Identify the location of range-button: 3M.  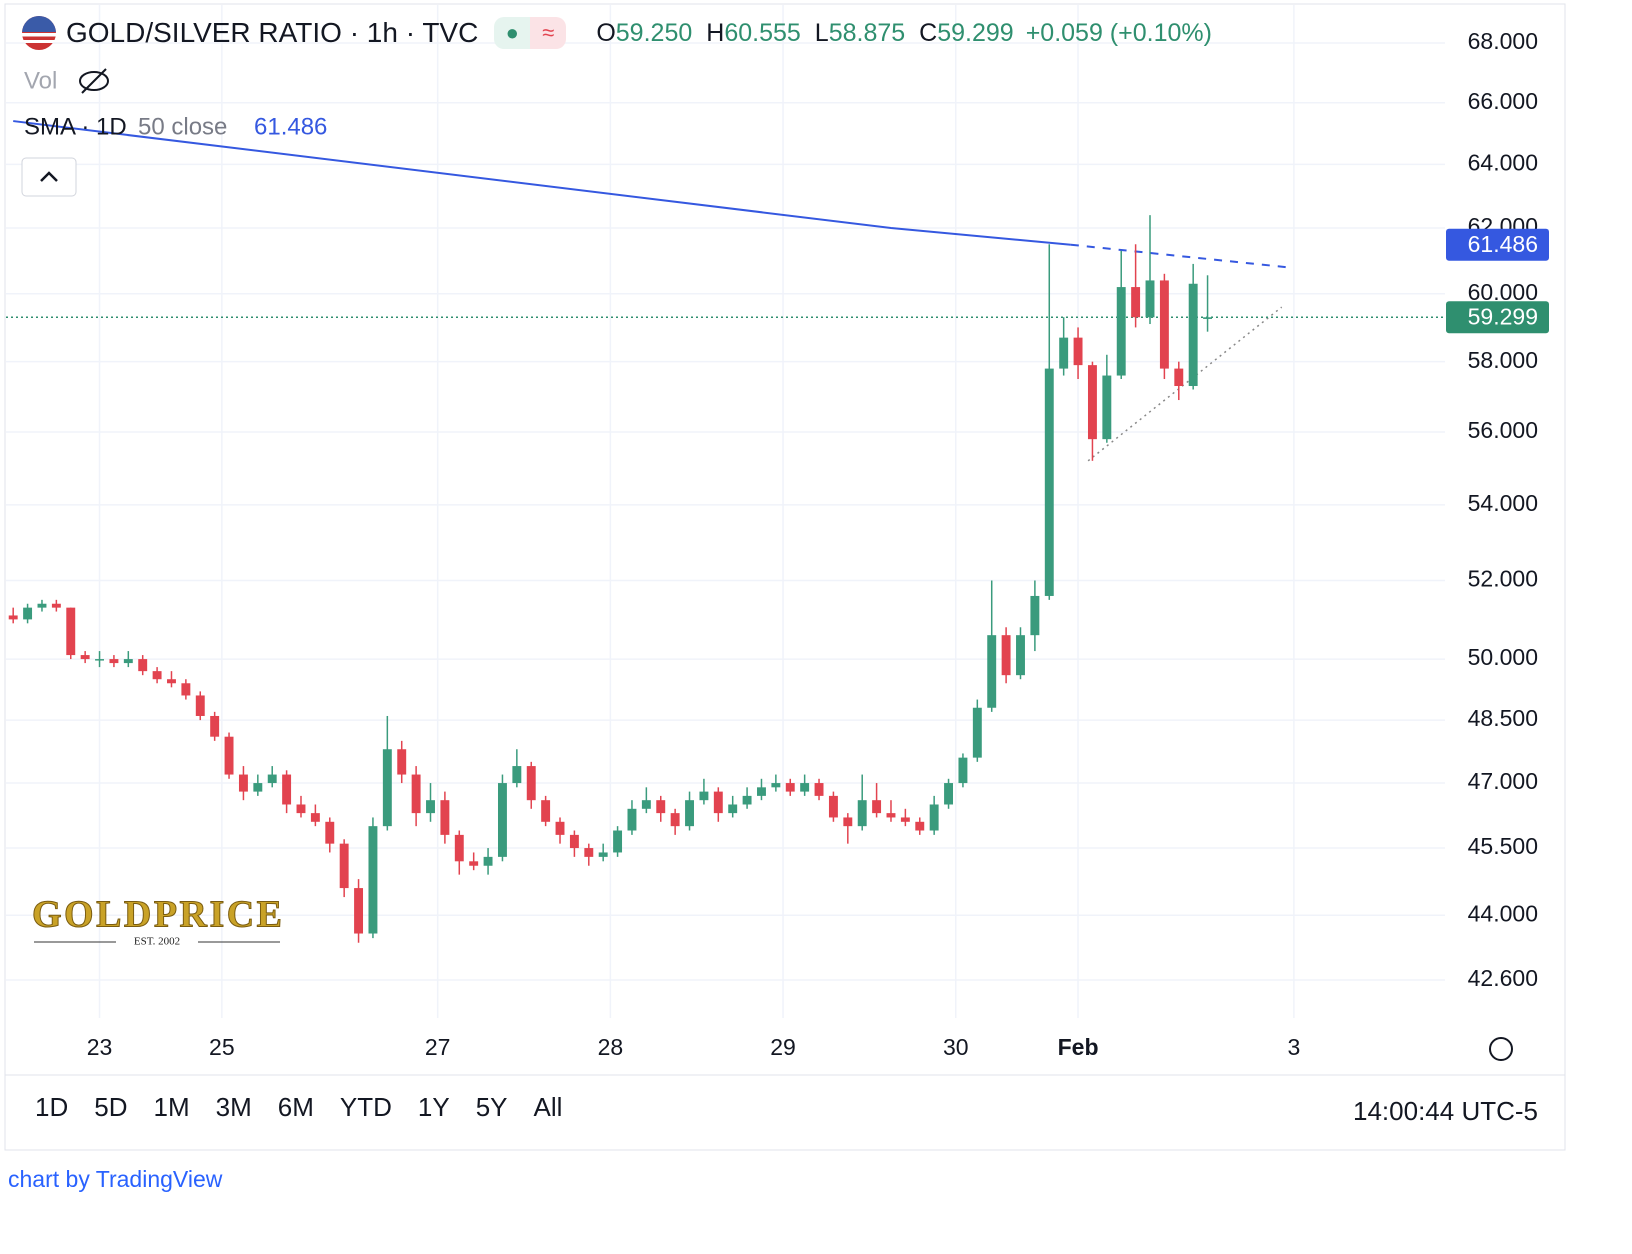
(233, 1107).